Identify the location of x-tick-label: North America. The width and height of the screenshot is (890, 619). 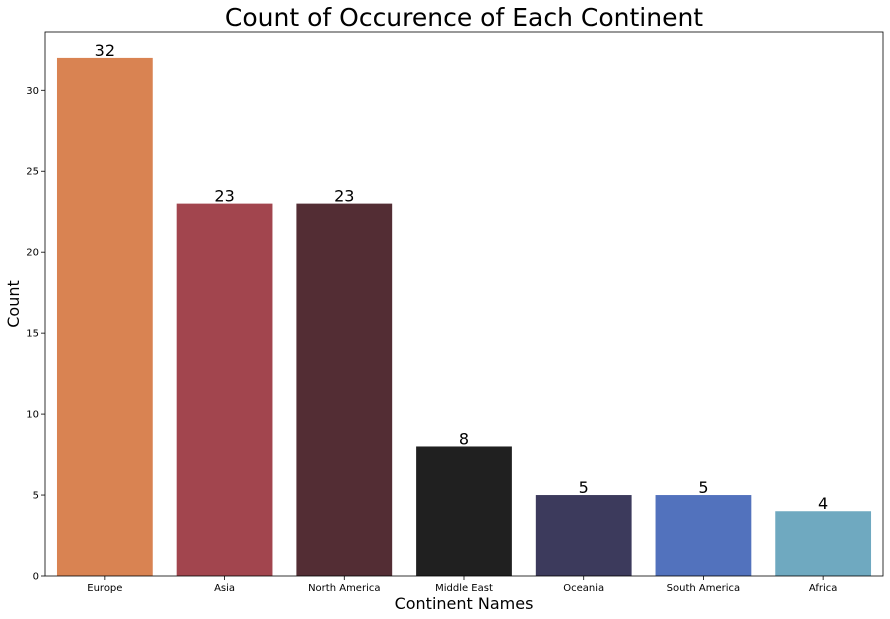
(344, 588).